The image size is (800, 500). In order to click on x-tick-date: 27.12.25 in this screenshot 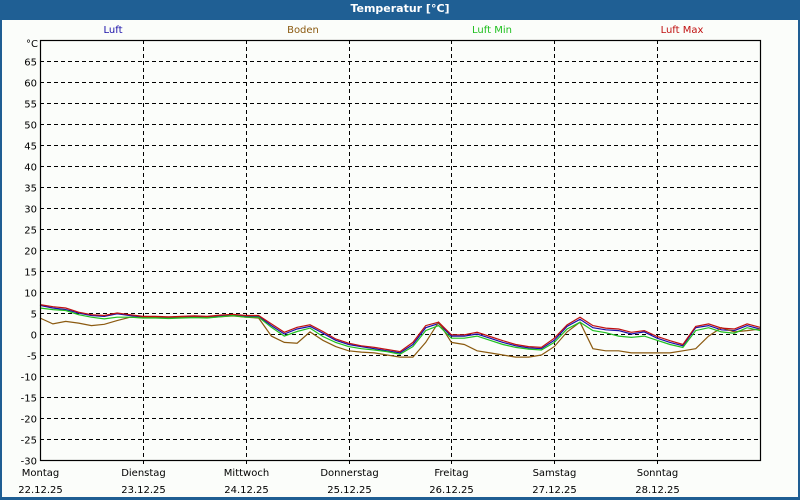, I will do `click(554, 490)`.